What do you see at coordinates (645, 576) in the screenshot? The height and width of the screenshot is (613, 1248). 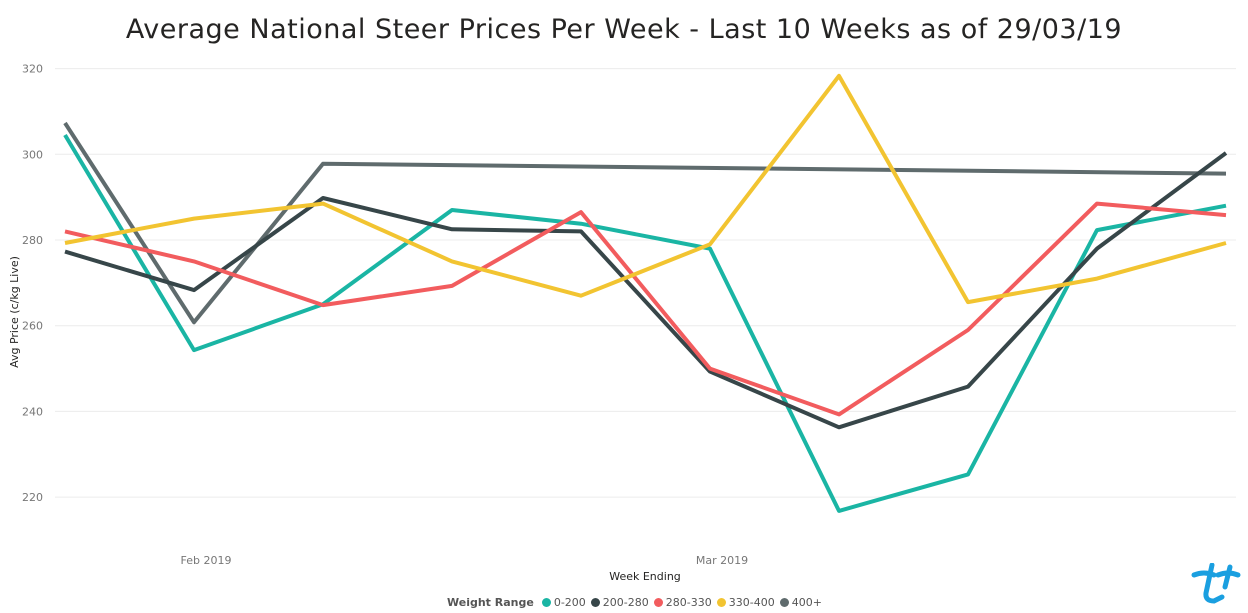 I see `x-axis-title: Week Ending` at bounding box center [645, 576].